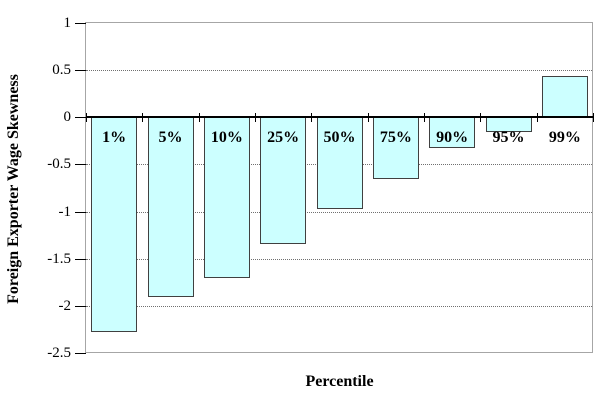 This screenshot has height=409, width=600. Describe the element at coordinates (452, 138) in the screenshot. I see `category-label: 90%` at that location.